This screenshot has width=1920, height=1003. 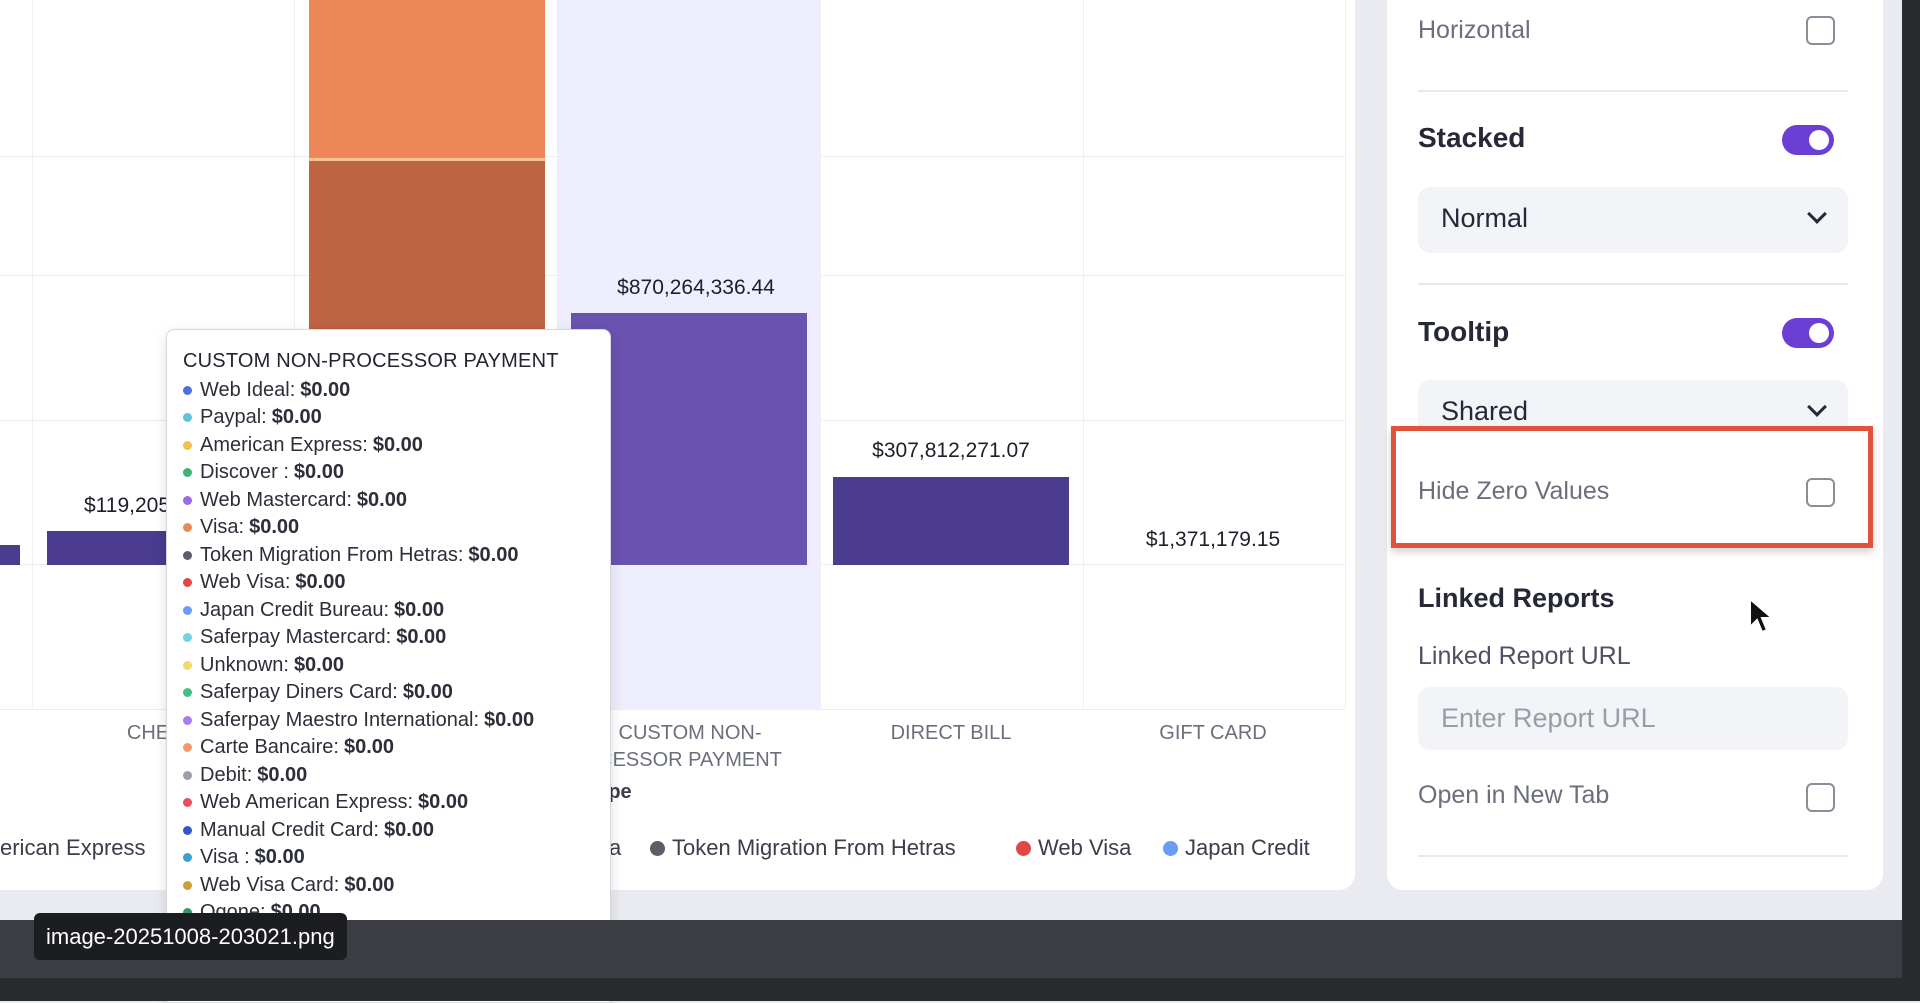 I want to click on tooltip-row: Japan Credit Bureau: $0.00, so click(x=313, y=610).